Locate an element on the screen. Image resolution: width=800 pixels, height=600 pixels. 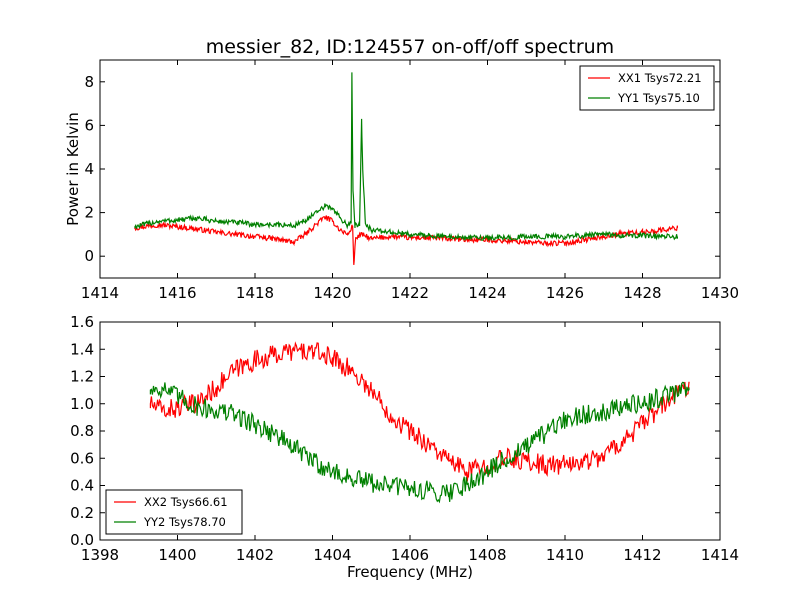
x-tick-label: 1408 is located at coordinates (487, 555).